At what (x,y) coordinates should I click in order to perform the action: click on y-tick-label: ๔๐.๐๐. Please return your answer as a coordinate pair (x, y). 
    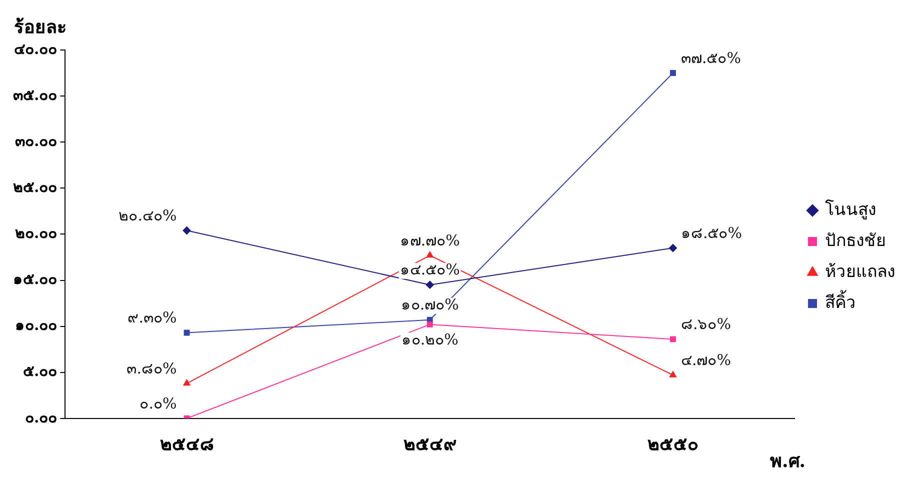
    Looking at the image, I should click on (36, 49).